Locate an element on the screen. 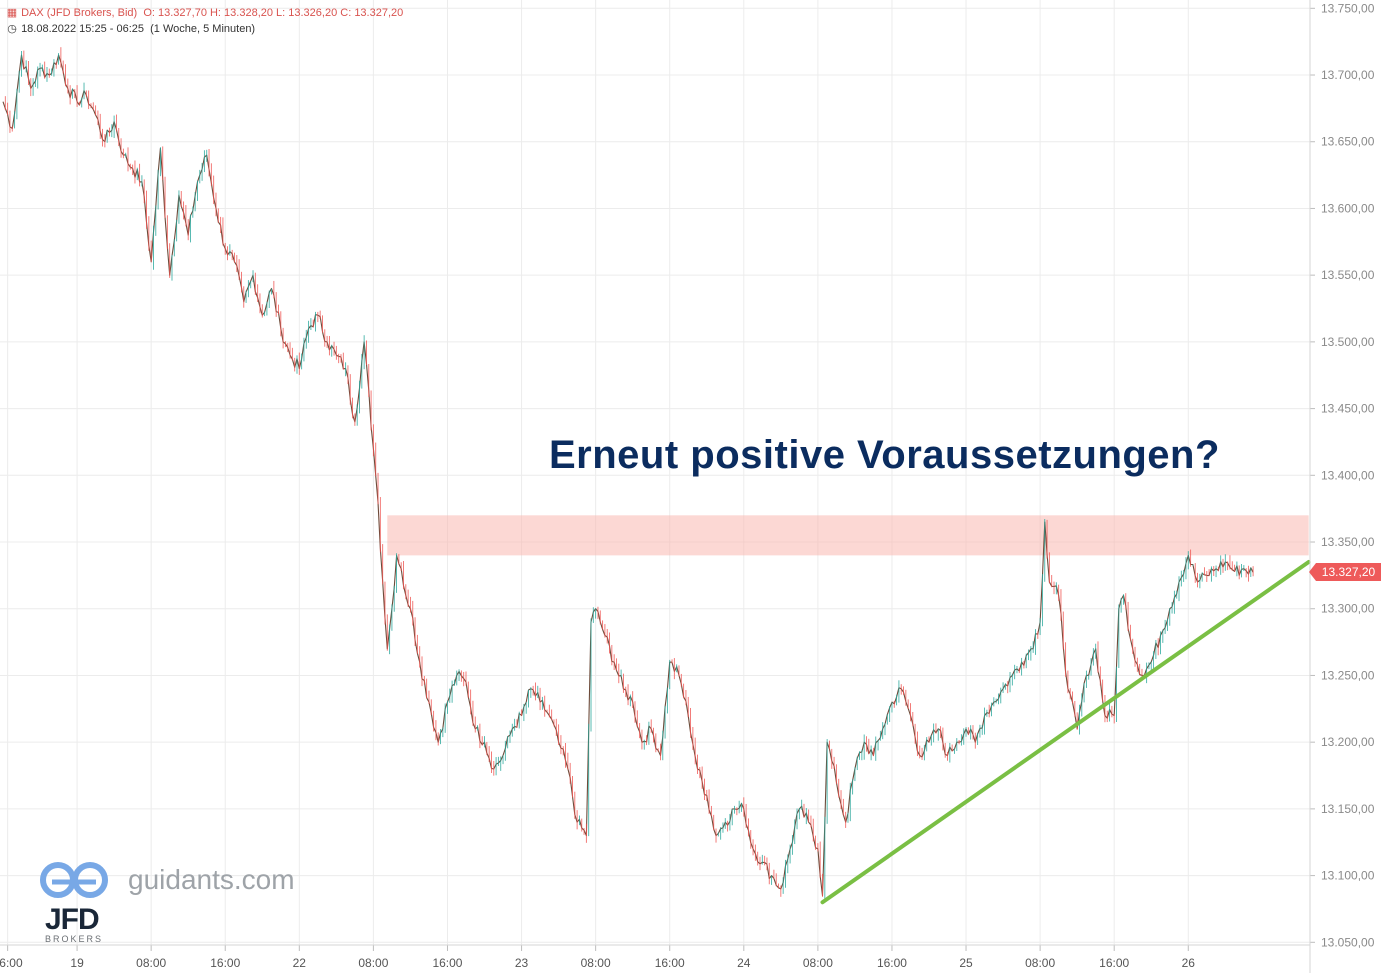  y-tick-label: 13.500,00 is located at coordinates (1348, 342).